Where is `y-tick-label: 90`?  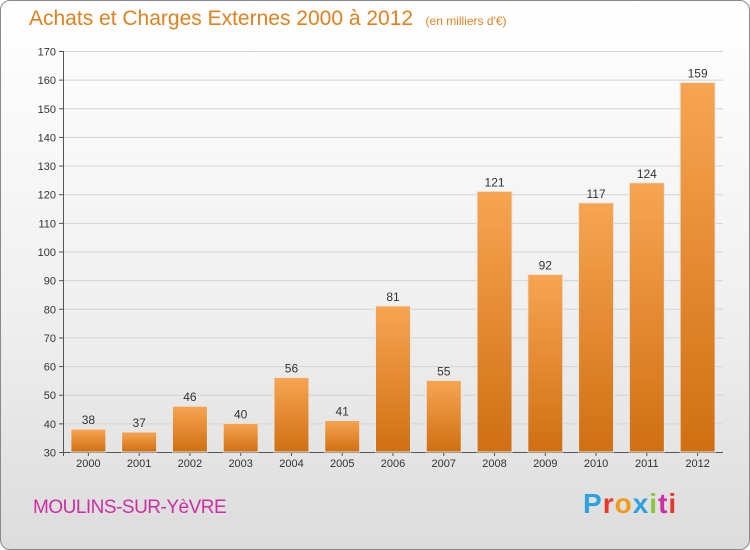
y-tick-label: 90 is located at coordinates (50, 282).